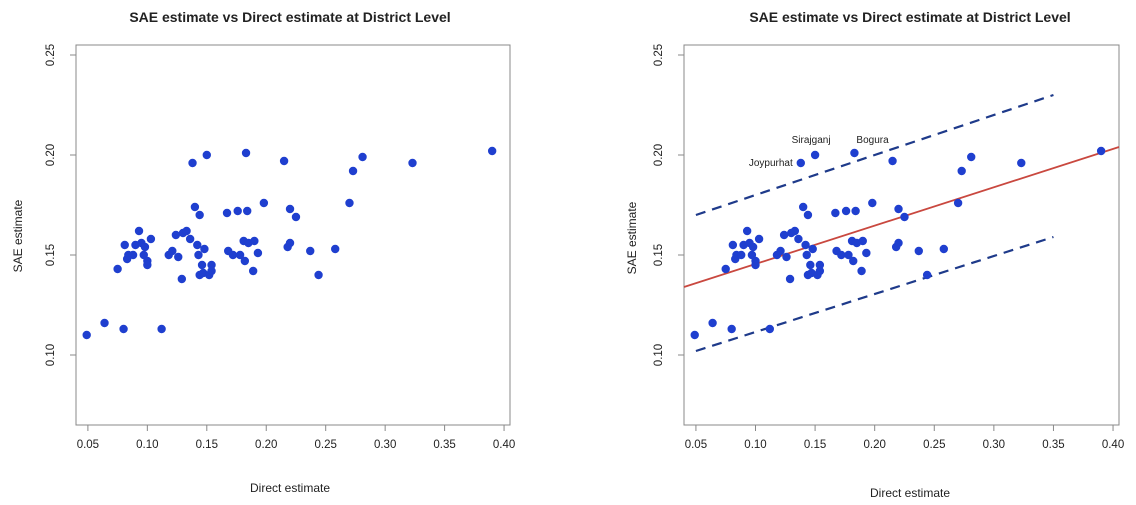 This screenshot has width=1136, height=505. Describe the element at coordinates (326, 445) in the screenshot. I see `x-tick-label: 0.25` at that location.